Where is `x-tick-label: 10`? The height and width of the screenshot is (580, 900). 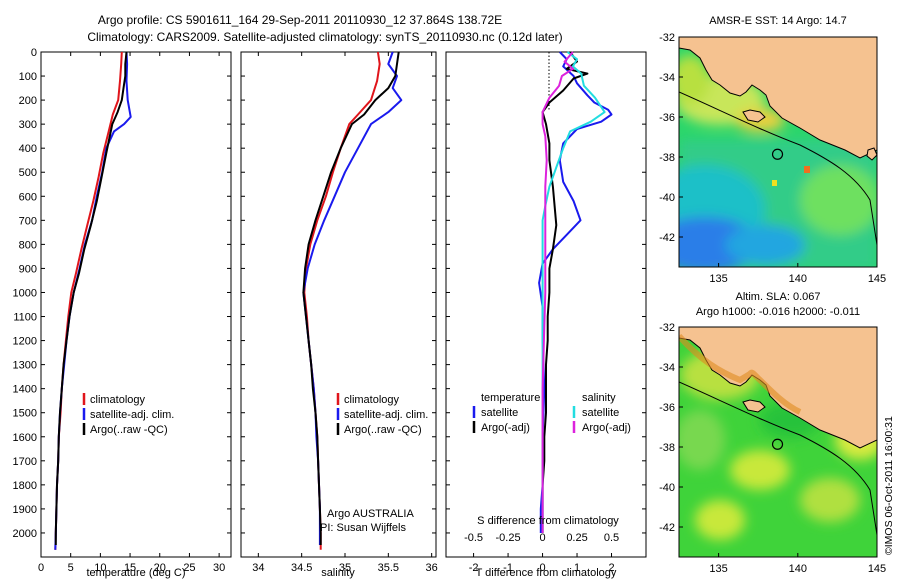
x-tick-label: 10 is located at coordinates (100, 568).